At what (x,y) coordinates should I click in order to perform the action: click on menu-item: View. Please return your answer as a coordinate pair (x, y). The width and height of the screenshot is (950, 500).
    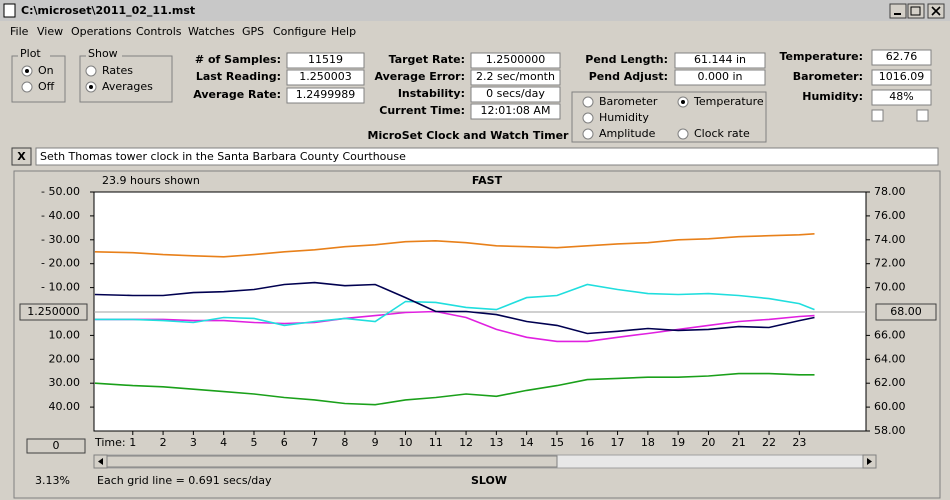
    Looking at the image, I should click on (50, 31).